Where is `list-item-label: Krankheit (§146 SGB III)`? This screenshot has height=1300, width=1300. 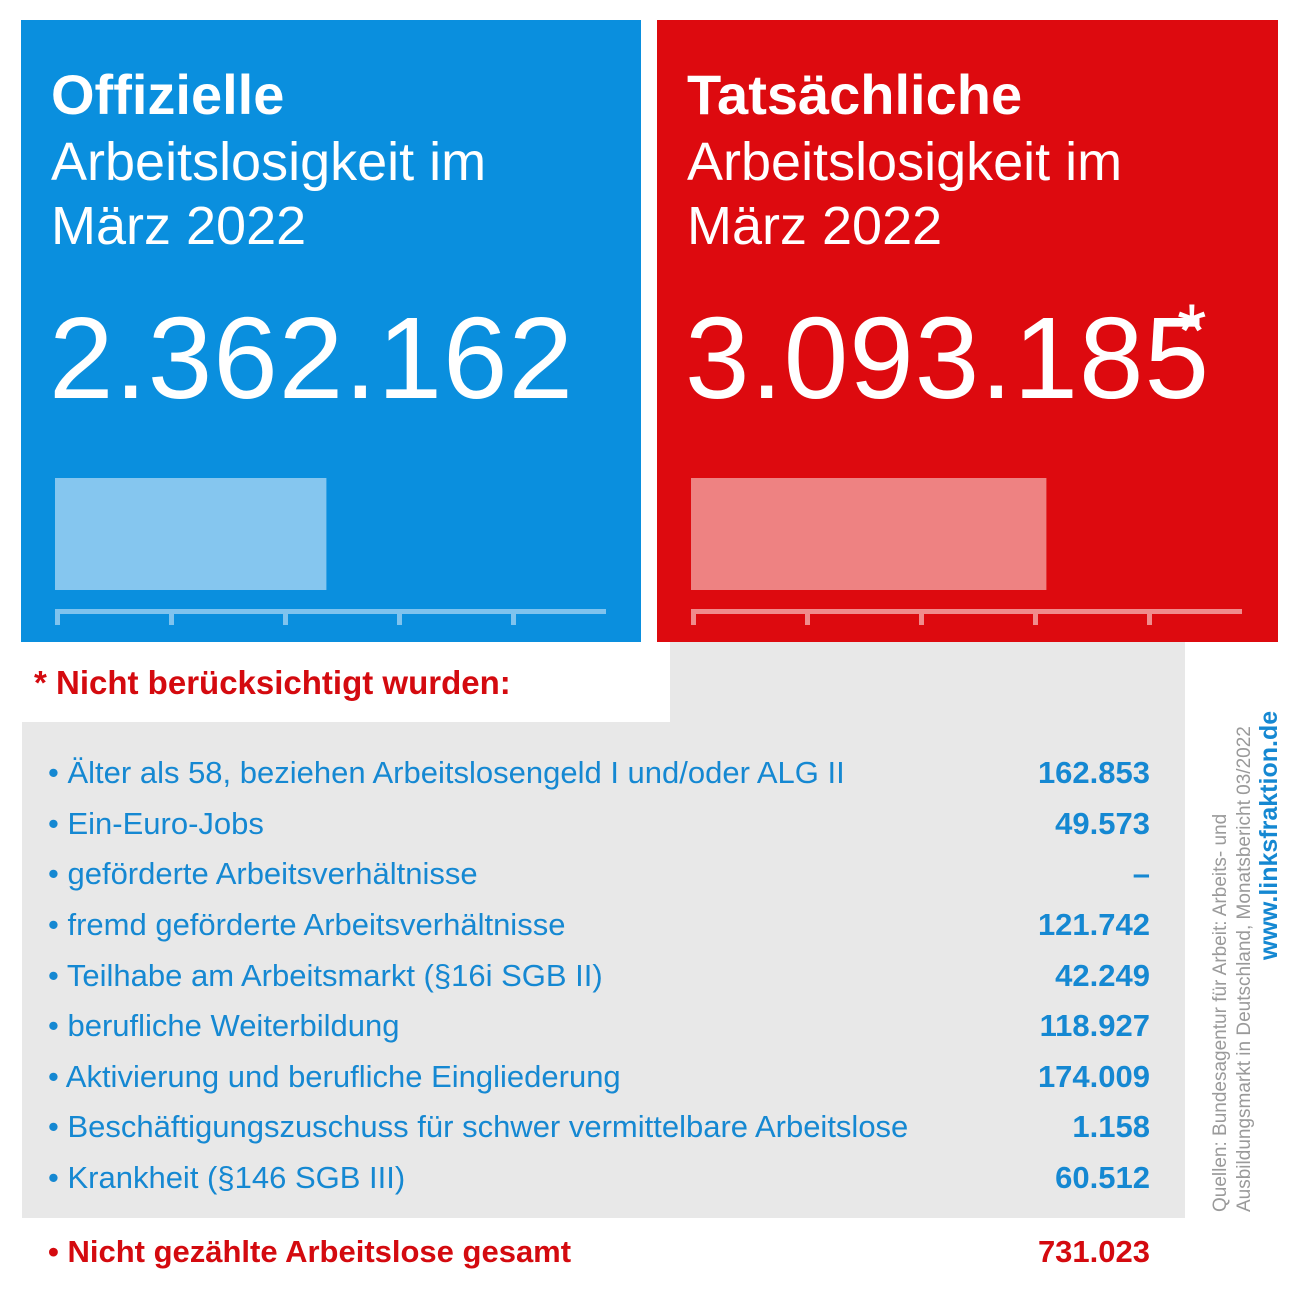
list-item-label: Krankheit (§146 SGB III) is located at coordinates (226, 1178).